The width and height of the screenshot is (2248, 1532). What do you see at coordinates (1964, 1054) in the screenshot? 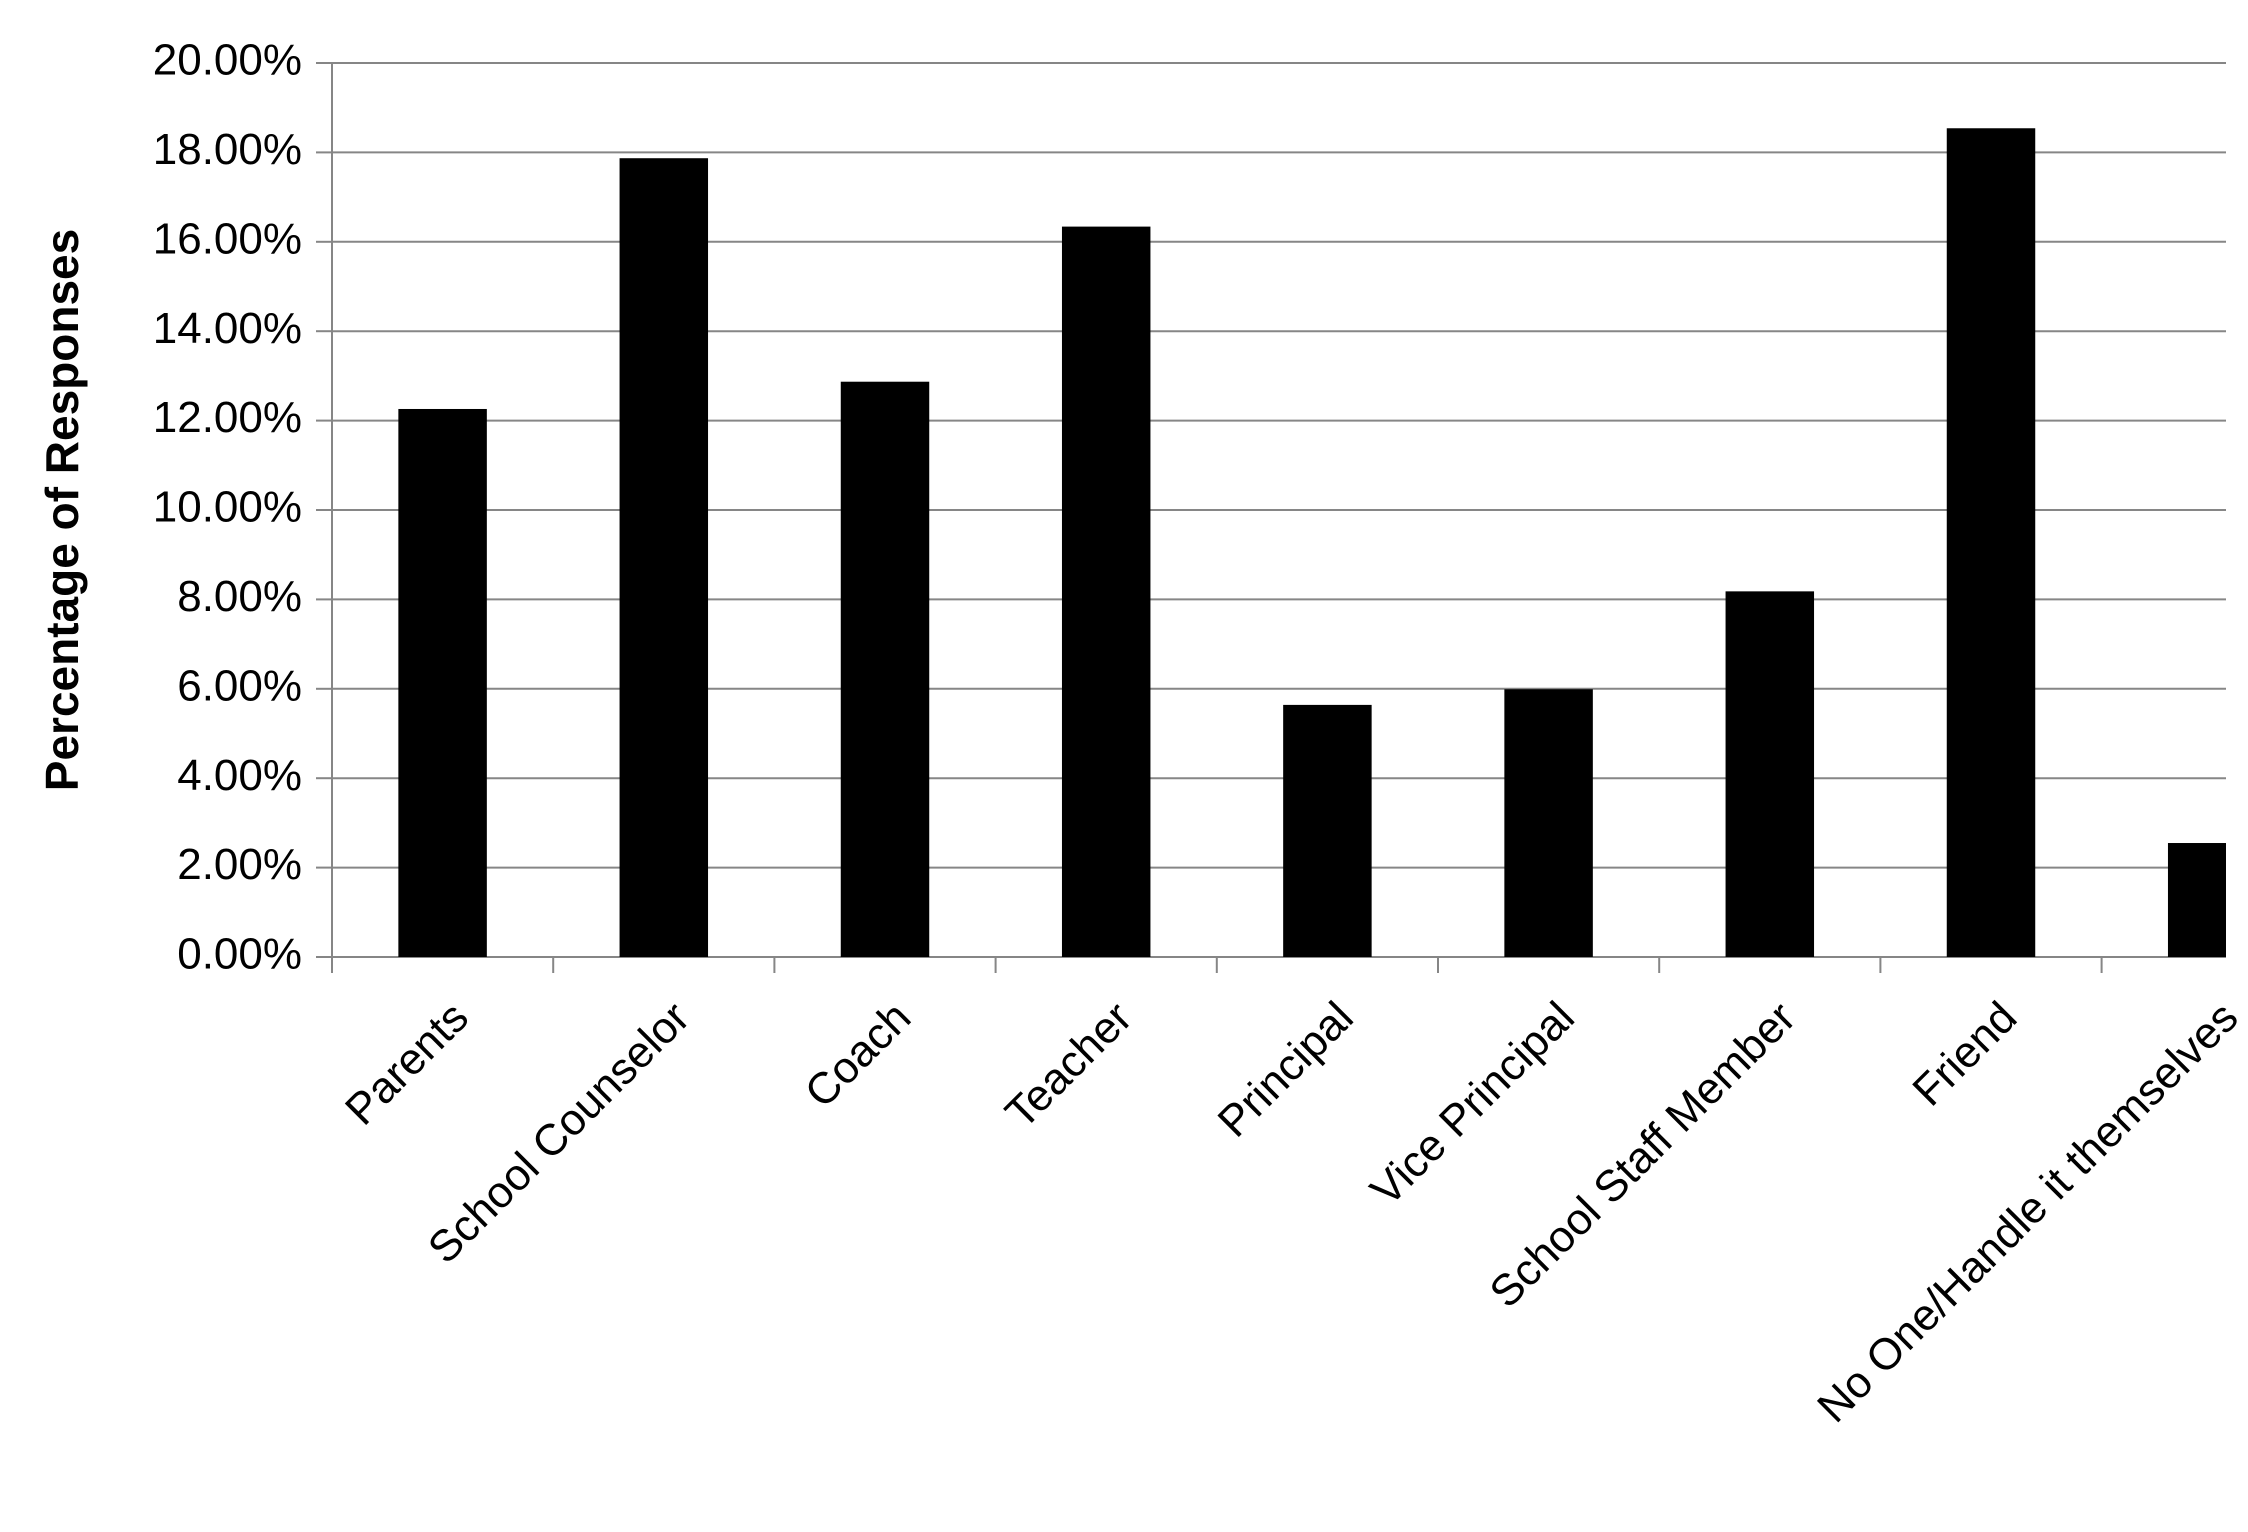
I see `x-tick-label: Friend` at bounding box center [1964, 1054].